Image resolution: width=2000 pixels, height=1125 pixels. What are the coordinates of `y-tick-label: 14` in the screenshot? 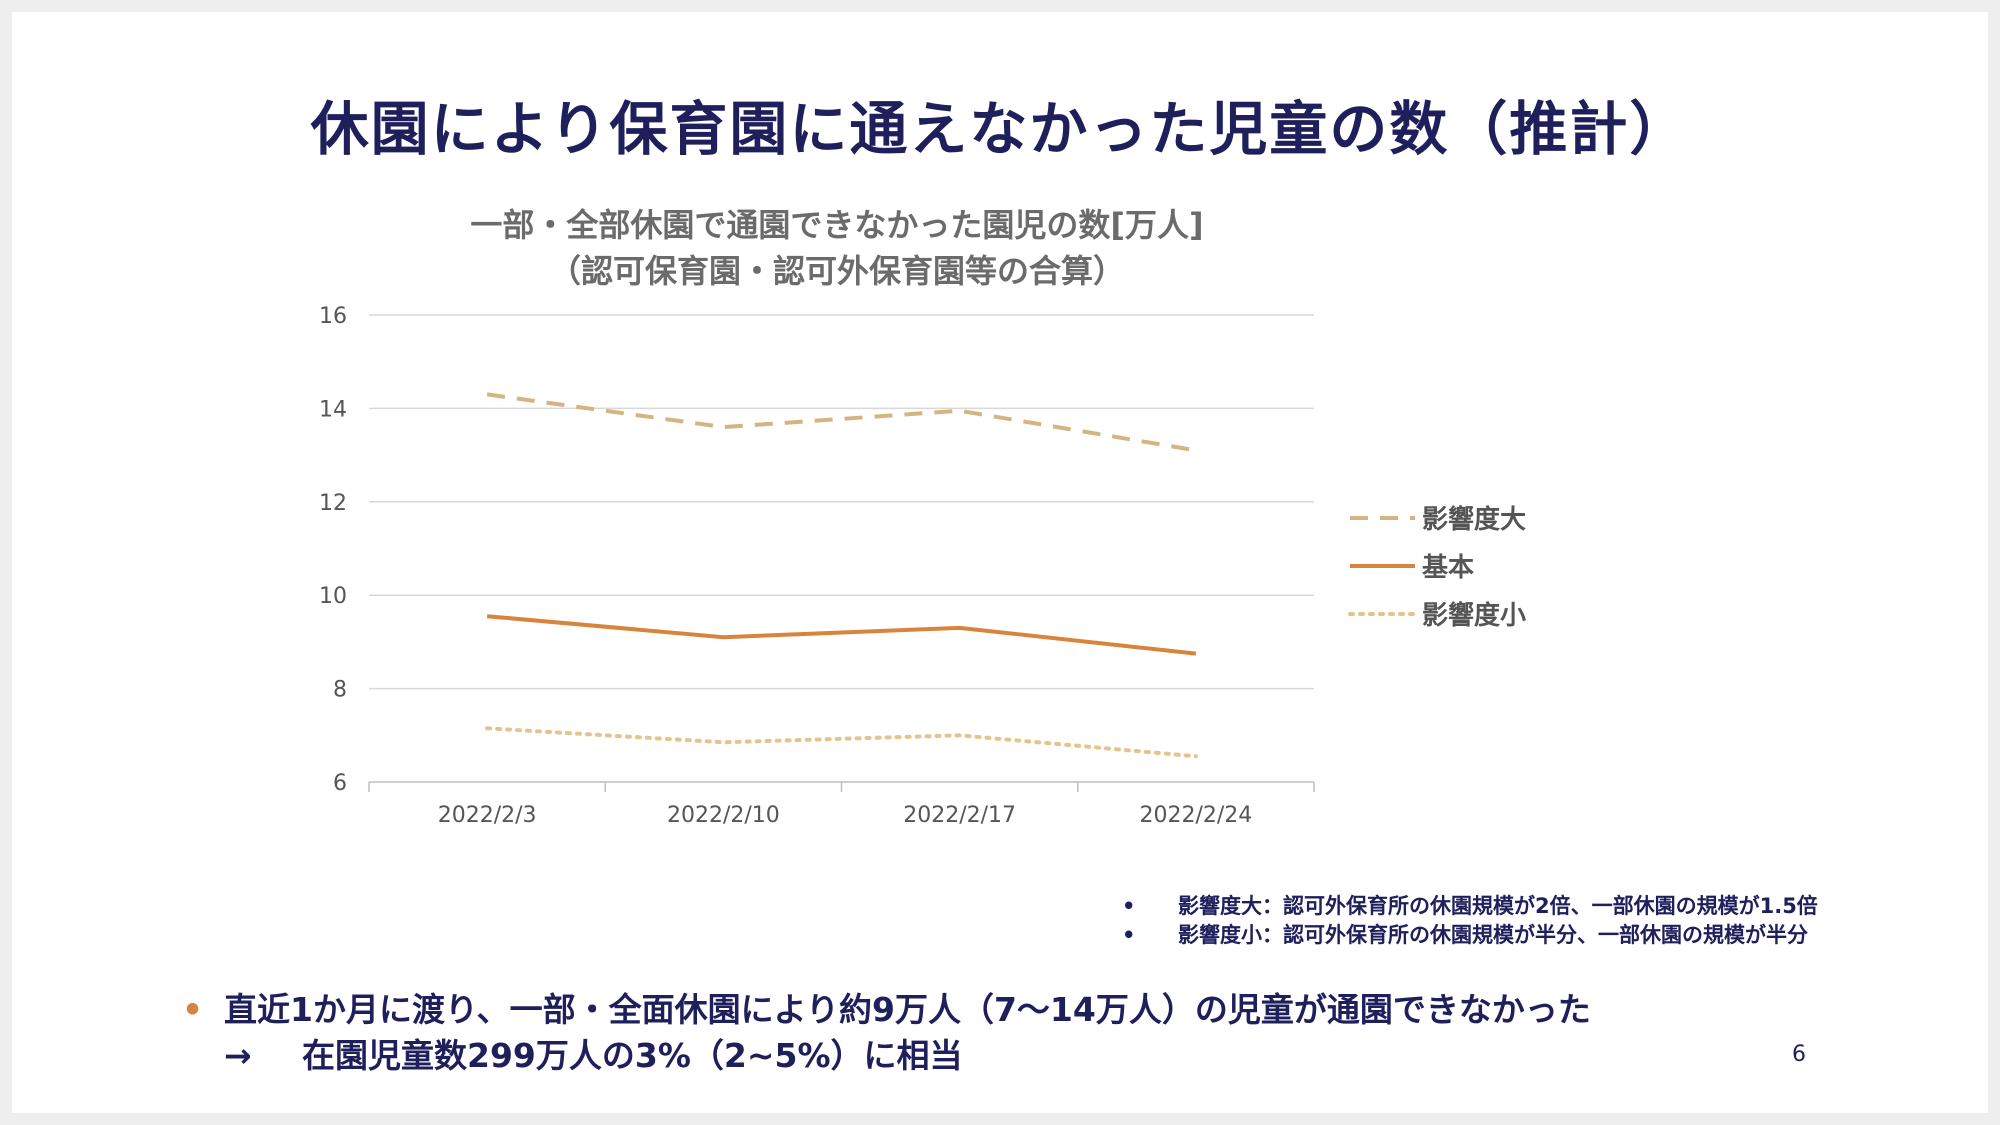 It's located at (333, 409).